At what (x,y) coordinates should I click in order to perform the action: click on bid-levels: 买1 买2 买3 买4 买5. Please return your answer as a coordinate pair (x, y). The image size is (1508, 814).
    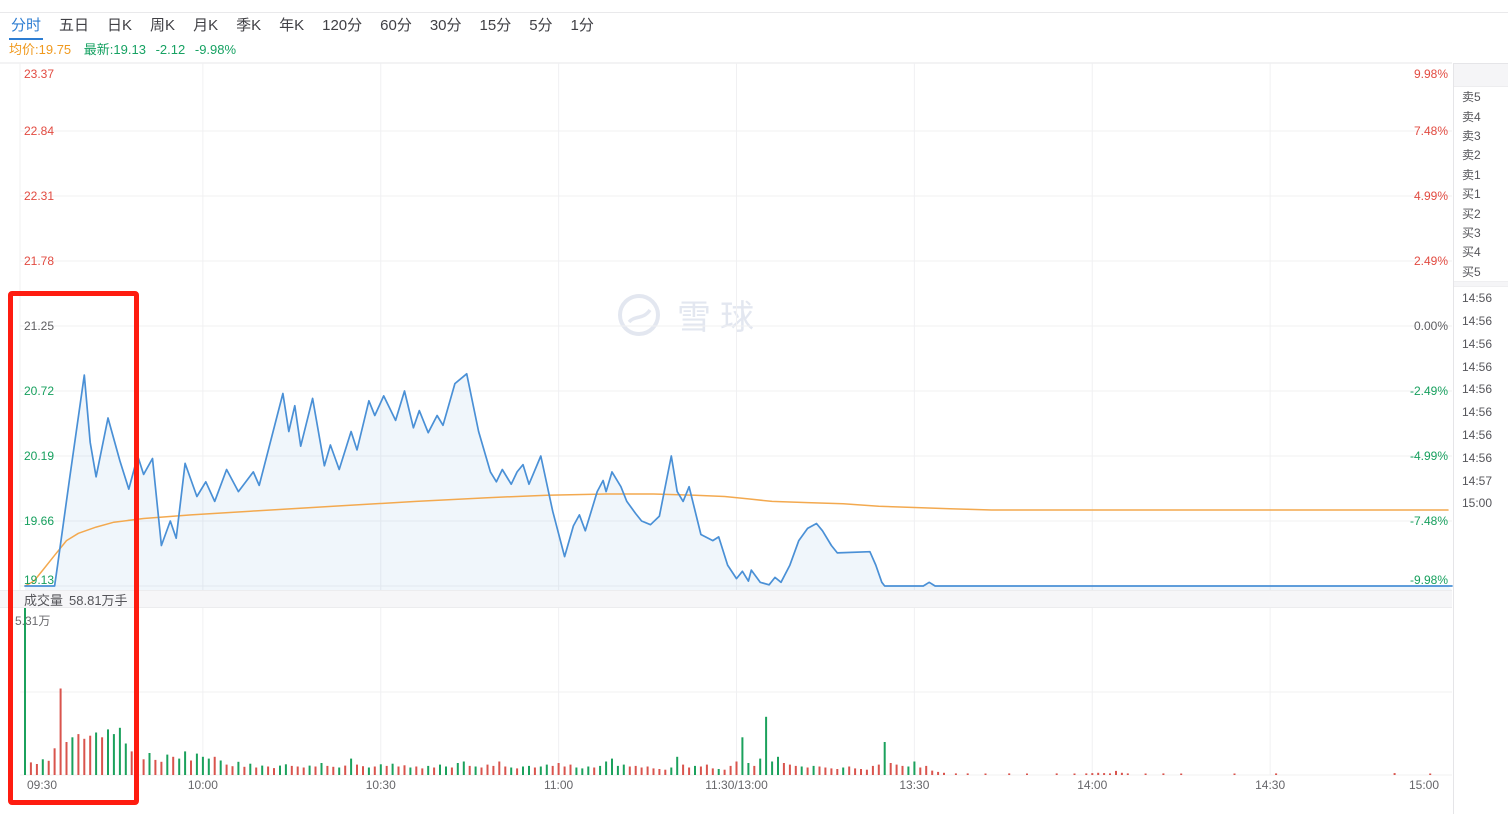
    Looking at the image, I should click on (1481, 232).